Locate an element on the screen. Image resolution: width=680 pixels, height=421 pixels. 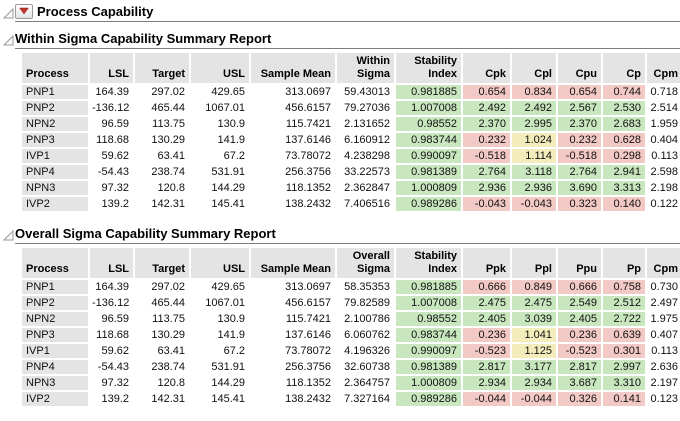
value-cell: 2.764 is located at coordinates (487, 173).